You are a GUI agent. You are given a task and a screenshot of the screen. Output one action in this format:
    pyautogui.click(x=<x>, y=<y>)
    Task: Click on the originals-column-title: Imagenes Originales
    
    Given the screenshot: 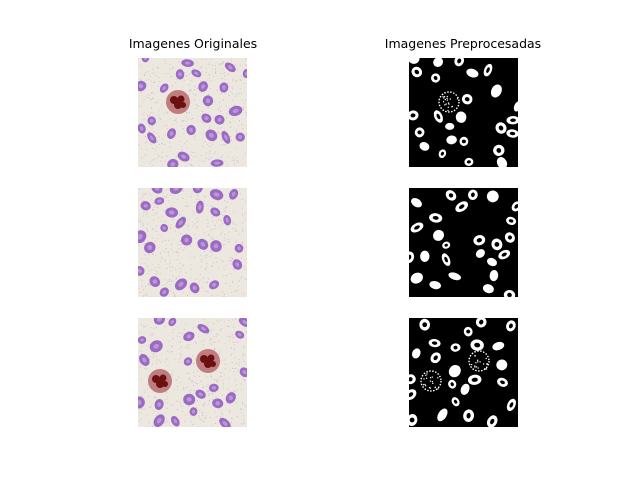 What is the action you would take?
    pyautogui.click(x=193, y=43)
    